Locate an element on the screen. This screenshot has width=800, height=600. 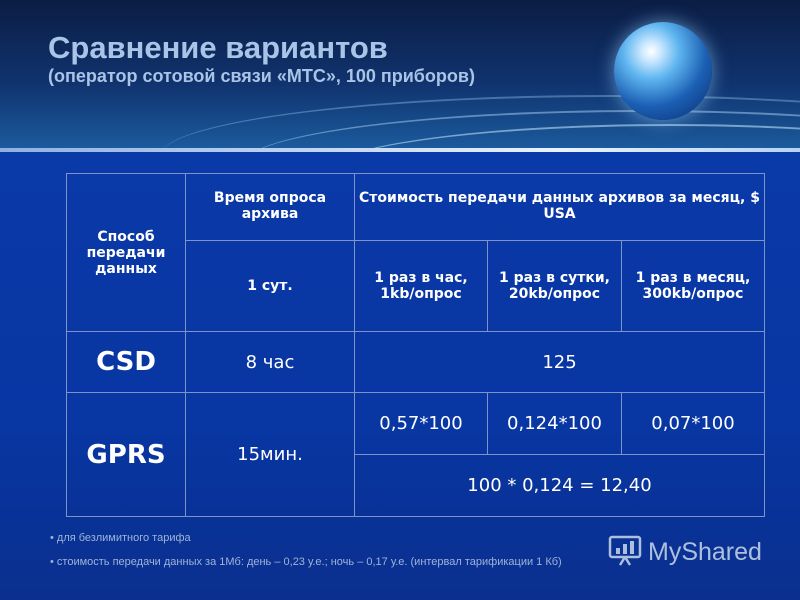
header-divider is located at coordinates (400, 150).